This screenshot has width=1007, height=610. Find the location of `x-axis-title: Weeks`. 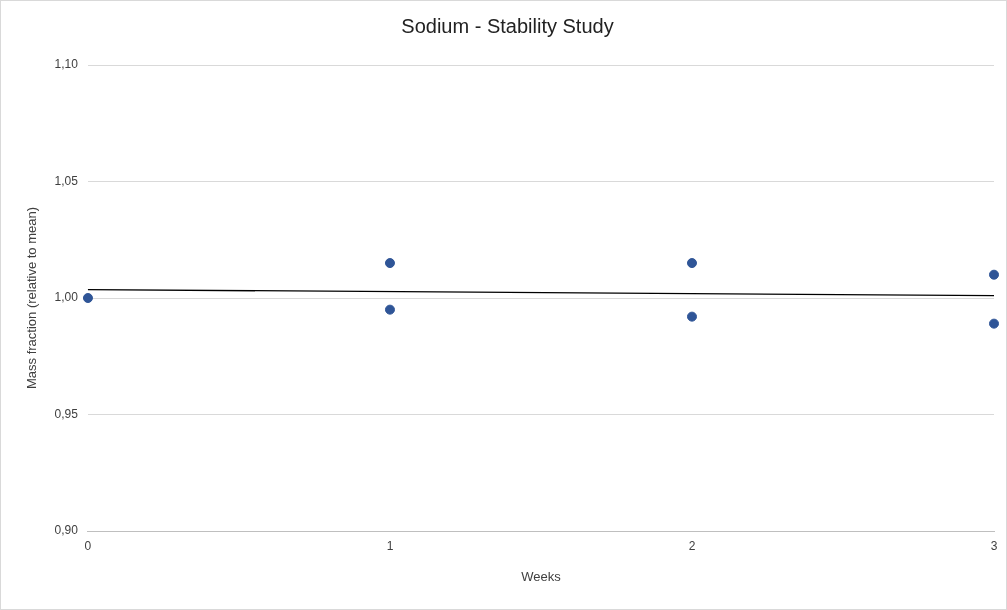

x-axis-title: Weeks is located at coordinates (541, 576).